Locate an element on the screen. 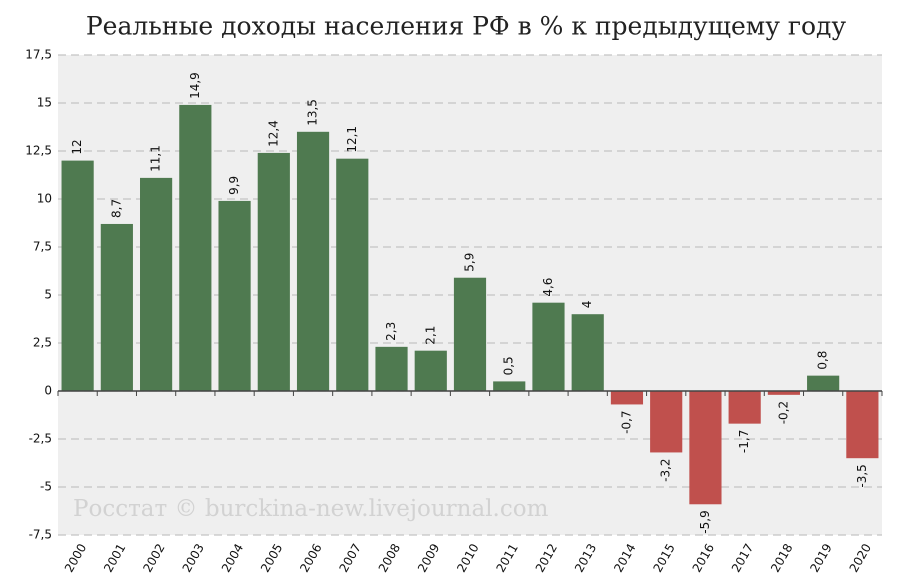  value-label: 2,3 is located at coordinates (391, 331).